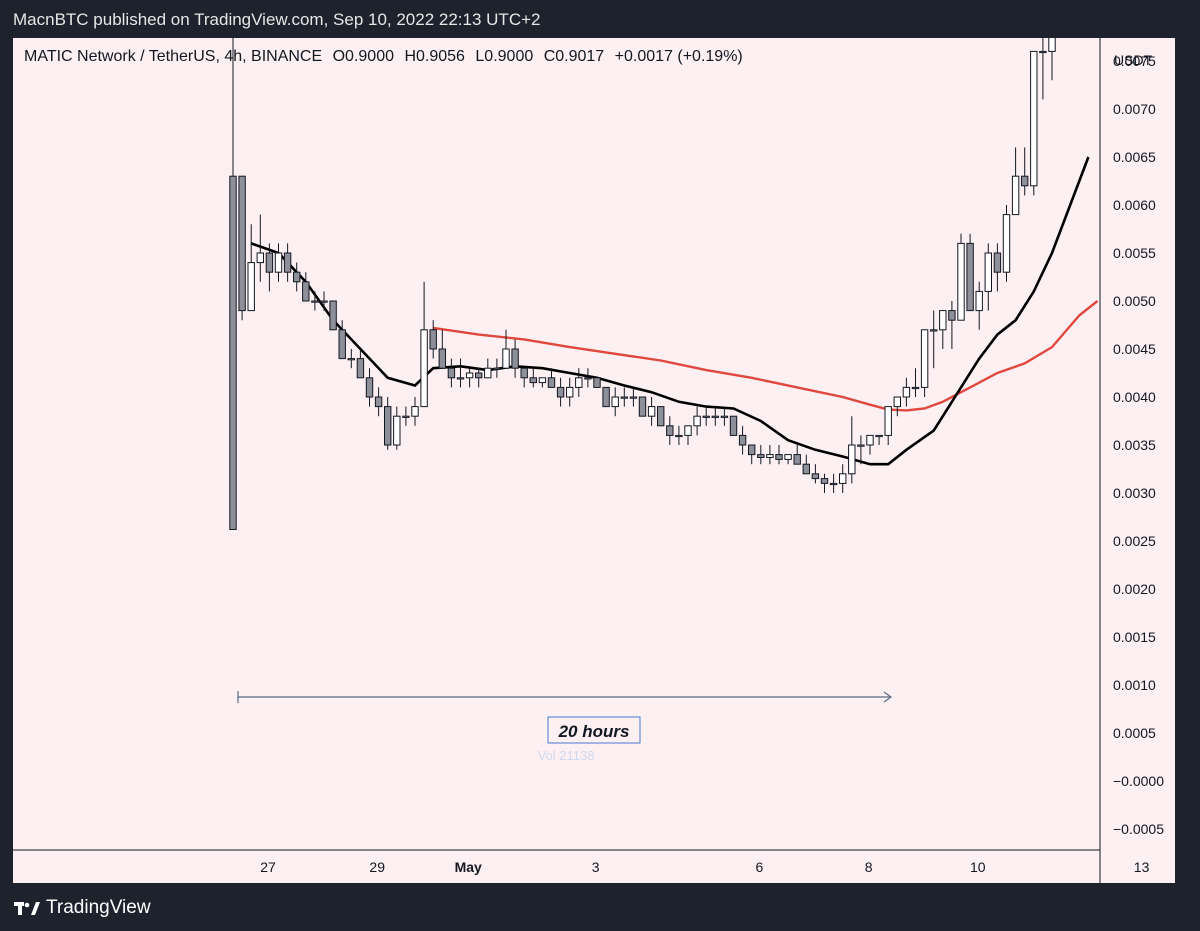  I want to click on tradingview-logo: TradingView, so click(82, 908).